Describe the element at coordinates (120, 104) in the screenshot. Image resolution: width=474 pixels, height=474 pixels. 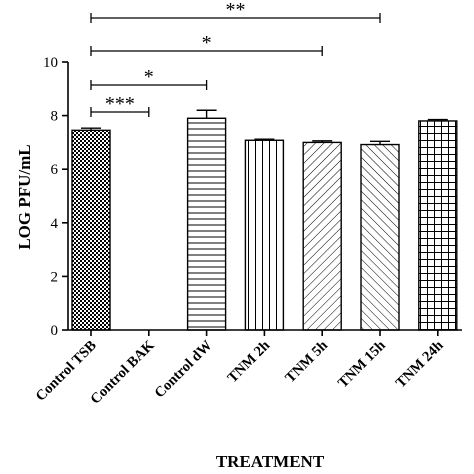
I see `significance-label: ***` at that location.